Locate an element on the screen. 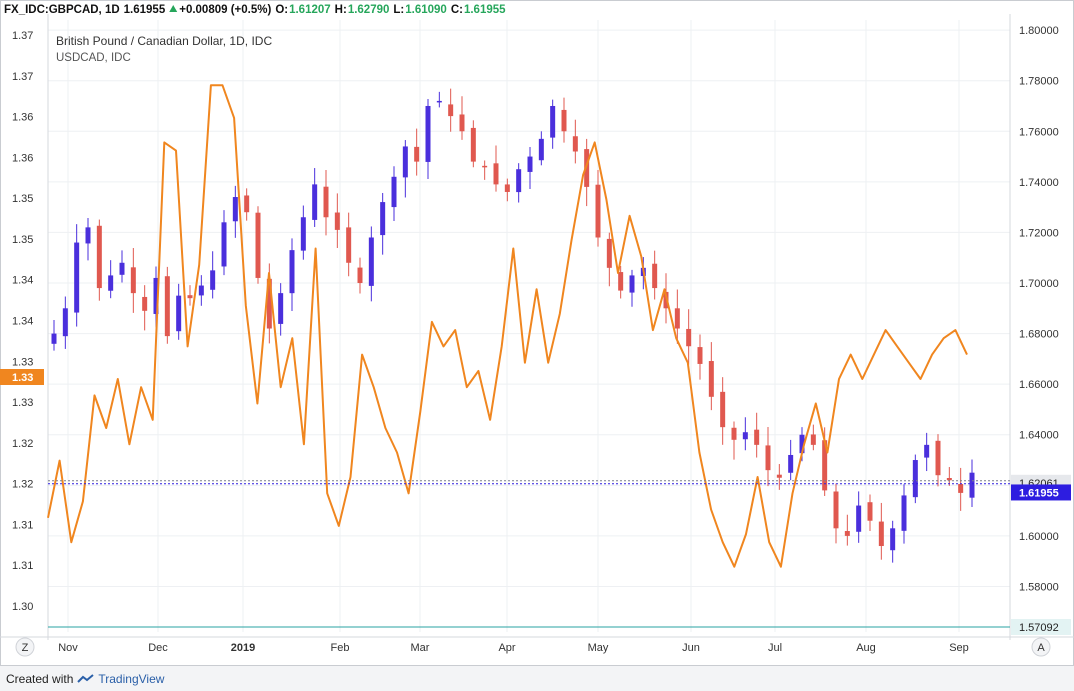 Image resolution: width=1074 pixels, height=691 pixels. x-tick-label: Nov is located at coordinates (68, 648).